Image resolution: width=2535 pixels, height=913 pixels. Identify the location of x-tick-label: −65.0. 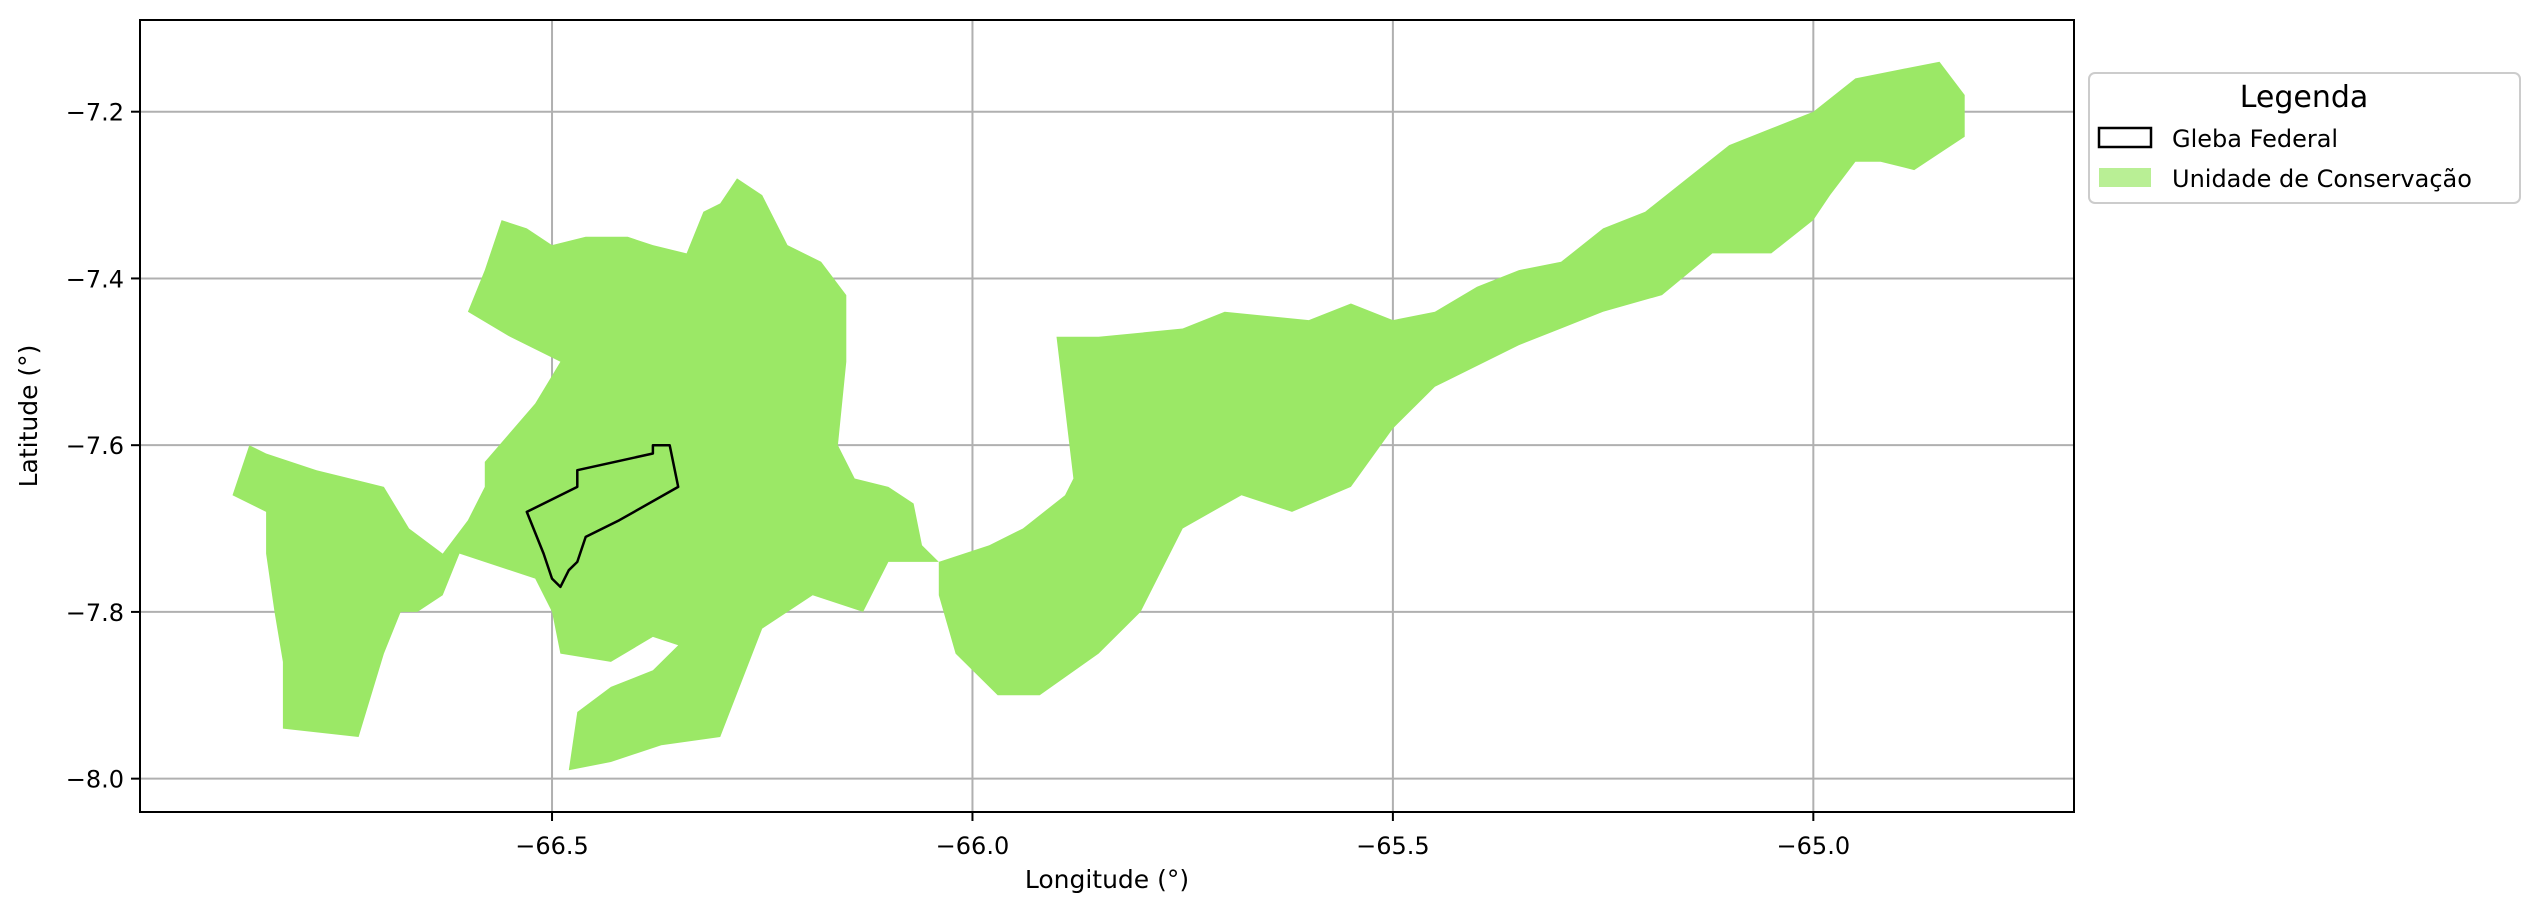
(1814, 846).